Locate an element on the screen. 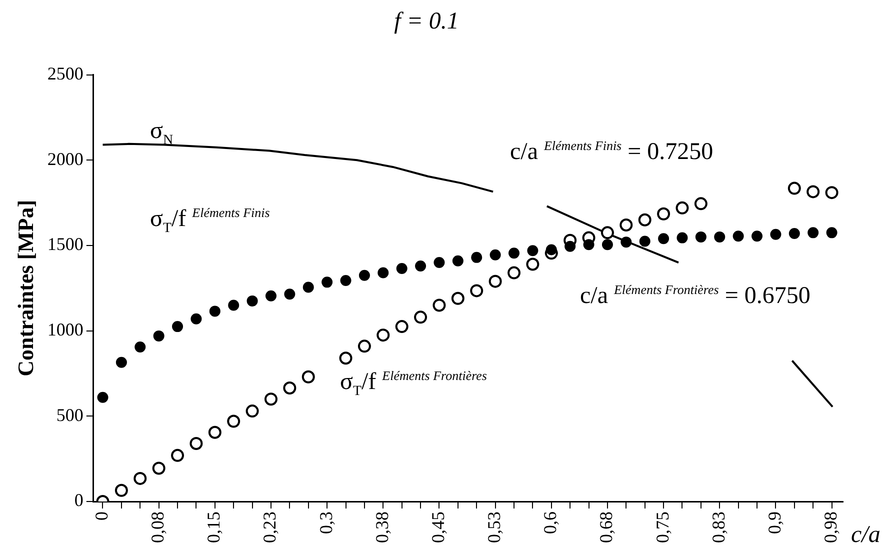  x-tick-label: 0,98 is located at coordinates (830, 527).